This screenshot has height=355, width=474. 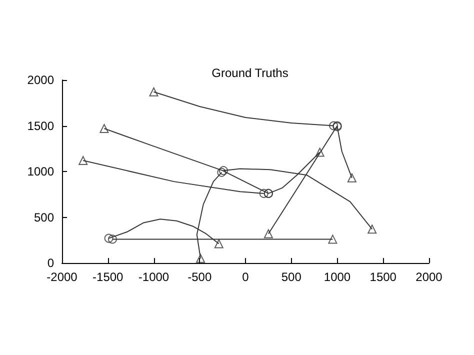 What do you see at coordinates (337, 277) in the screenshot?
I see `x-tick-label: 1000` at bounding box center [337, 277].